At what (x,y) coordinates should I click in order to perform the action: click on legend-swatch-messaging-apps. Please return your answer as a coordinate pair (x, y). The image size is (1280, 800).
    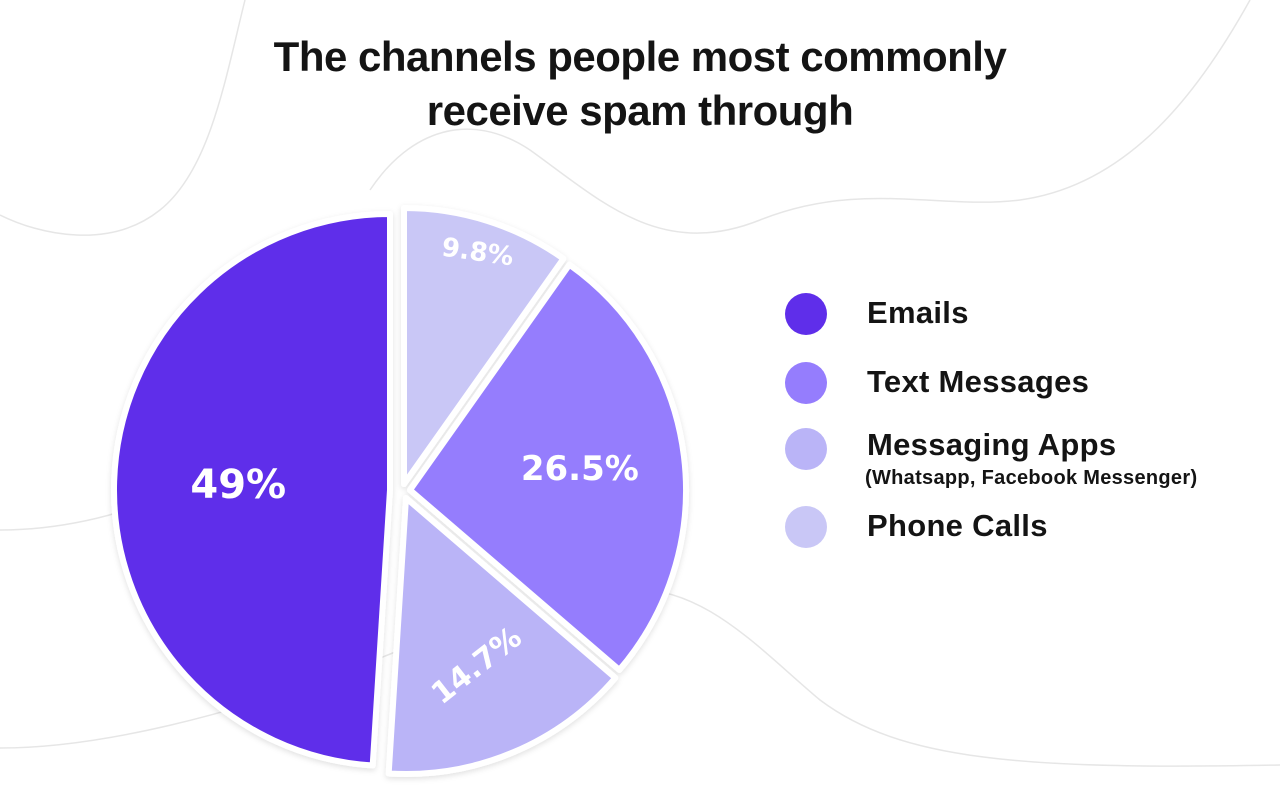
    Looking at the image, I should click on (806, 449).